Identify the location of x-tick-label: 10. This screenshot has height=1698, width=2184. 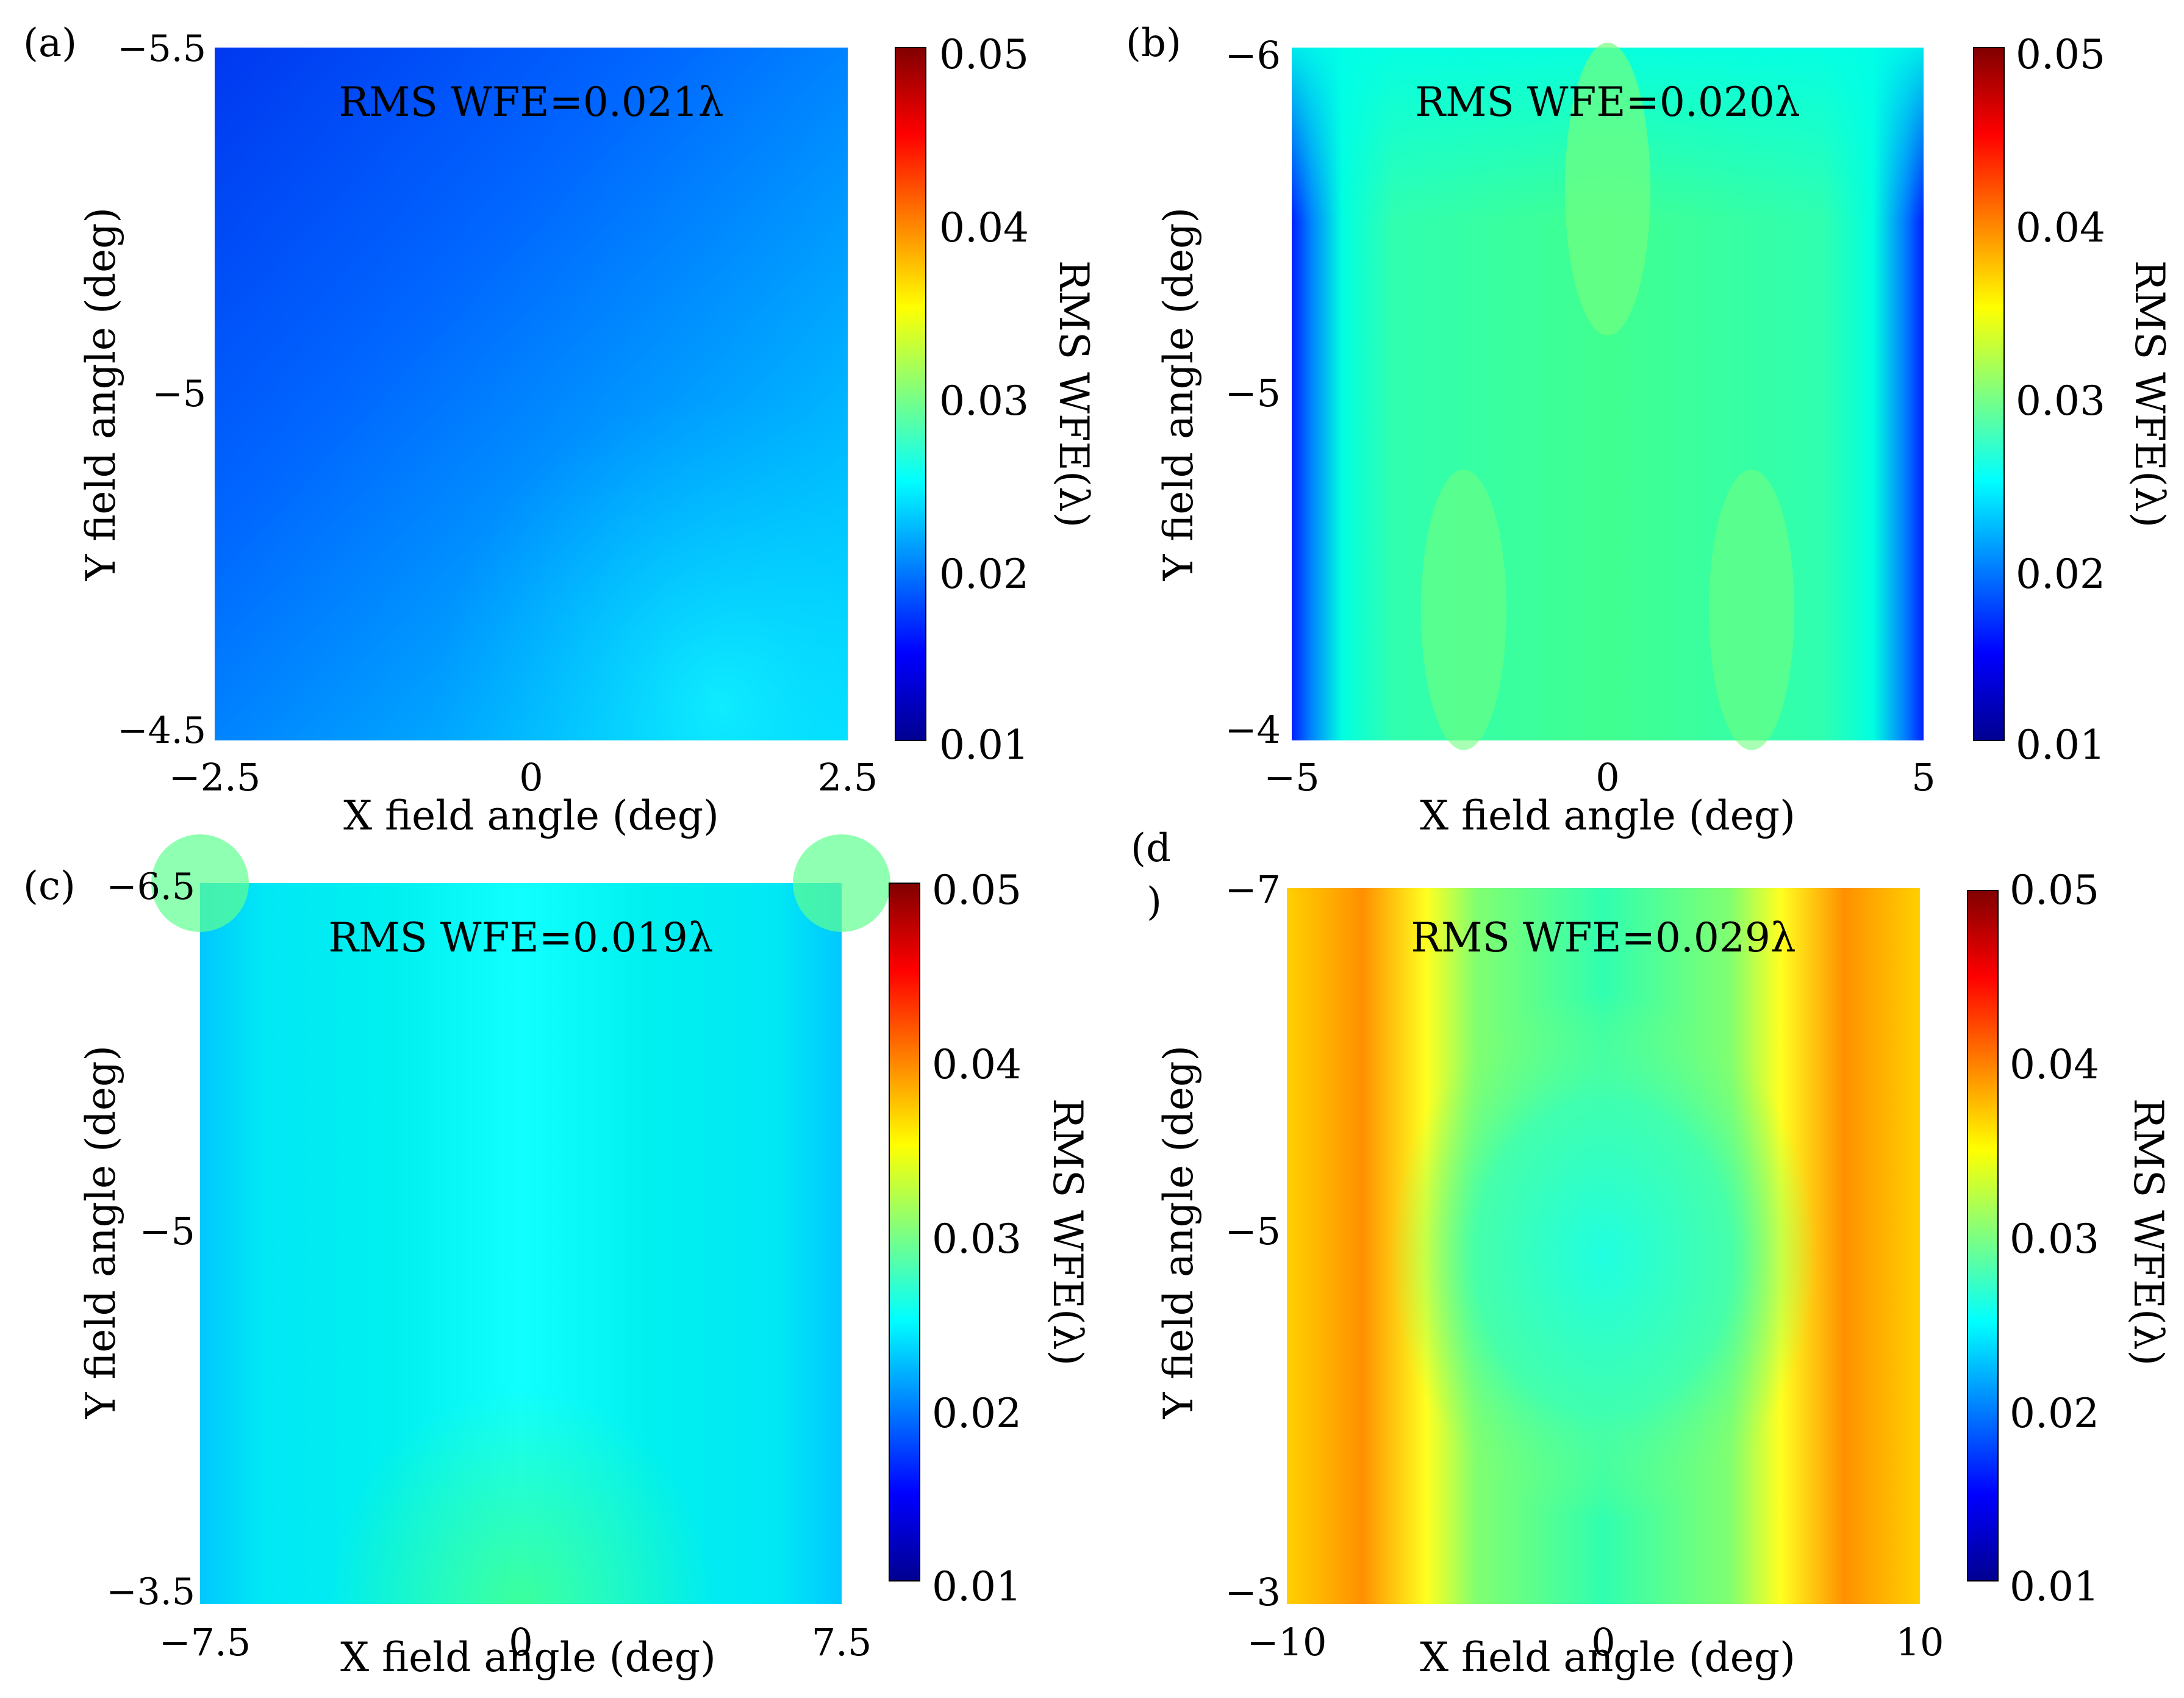
(1920, 1642).